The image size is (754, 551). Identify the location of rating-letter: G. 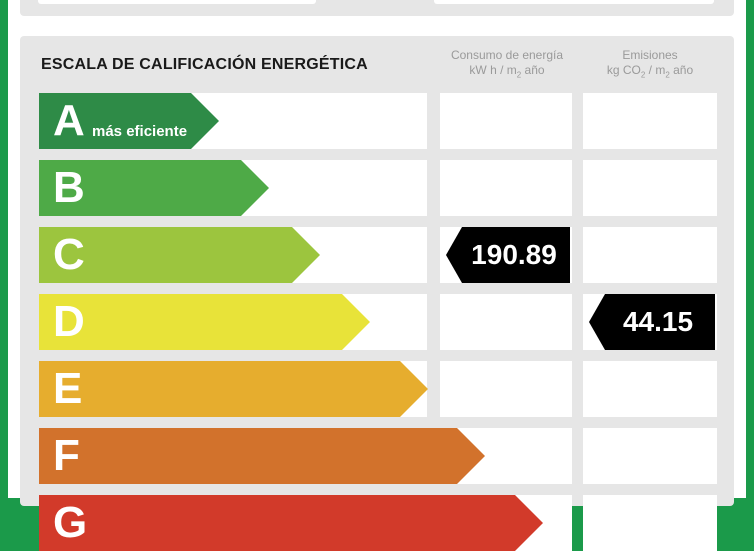
(70, 522).